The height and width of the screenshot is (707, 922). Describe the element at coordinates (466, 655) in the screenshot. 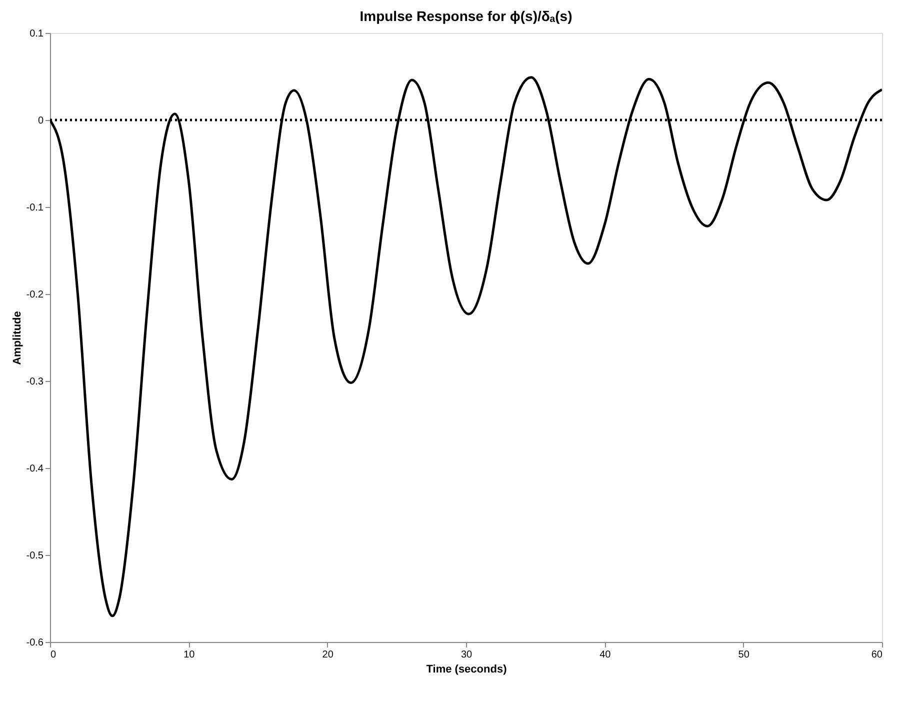

I see `x-tick-label: 30` at that location.